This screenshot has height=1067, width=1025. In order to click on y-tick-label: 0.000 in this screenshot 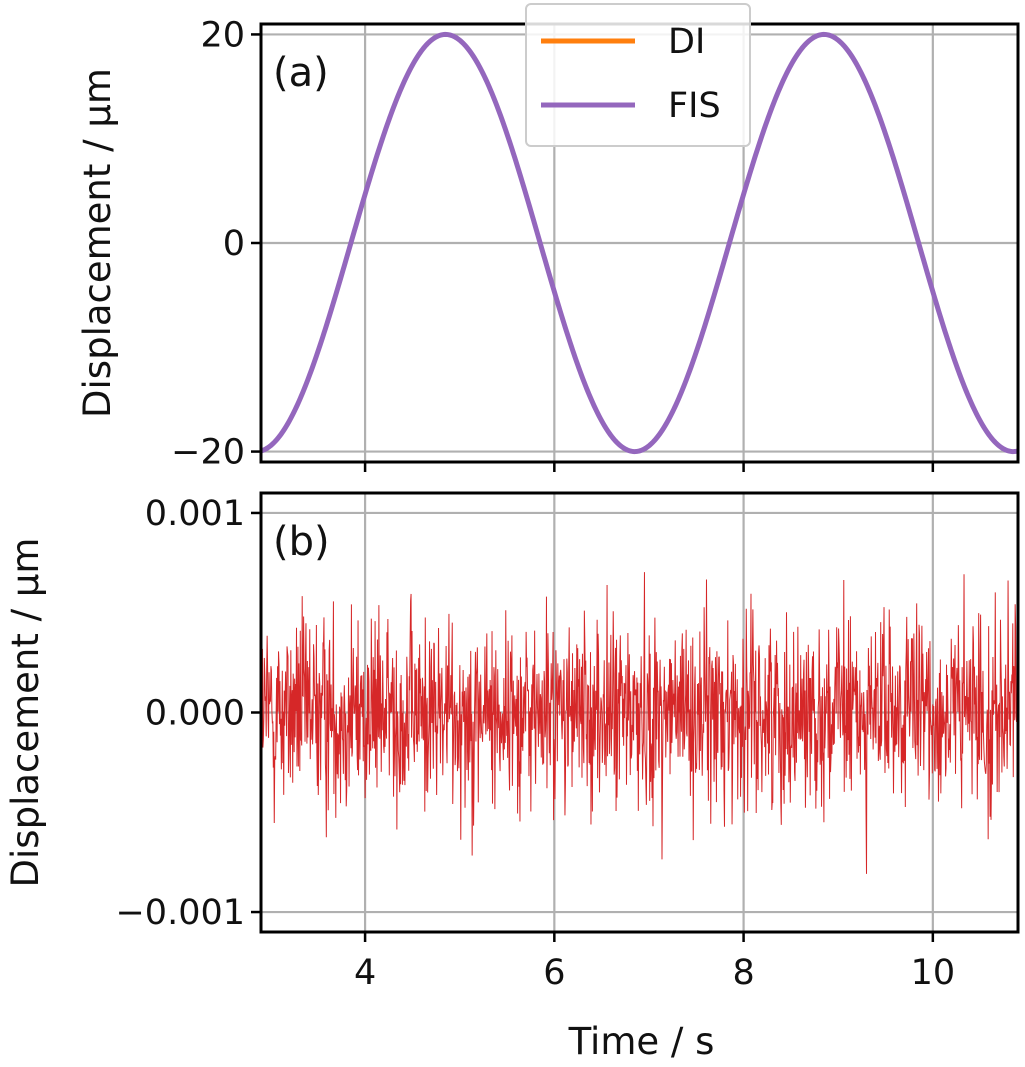, I will do `click(195, 714)`.